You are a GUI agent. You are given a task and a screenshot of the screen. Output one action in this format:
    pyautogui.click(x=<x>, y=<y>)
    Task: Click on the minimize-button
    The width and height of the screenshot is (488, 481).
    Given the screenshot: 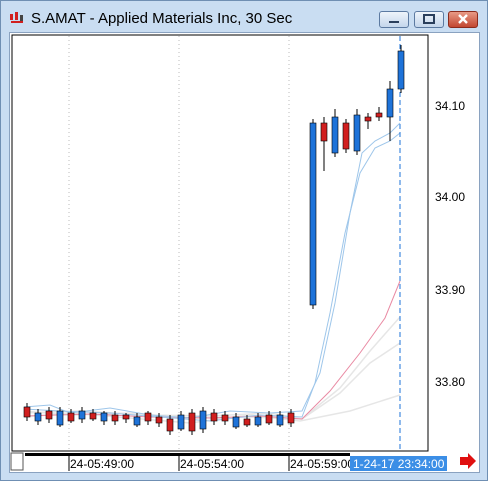 What is the action you would take?
    pyautogui.click(x=394, y=19)
    